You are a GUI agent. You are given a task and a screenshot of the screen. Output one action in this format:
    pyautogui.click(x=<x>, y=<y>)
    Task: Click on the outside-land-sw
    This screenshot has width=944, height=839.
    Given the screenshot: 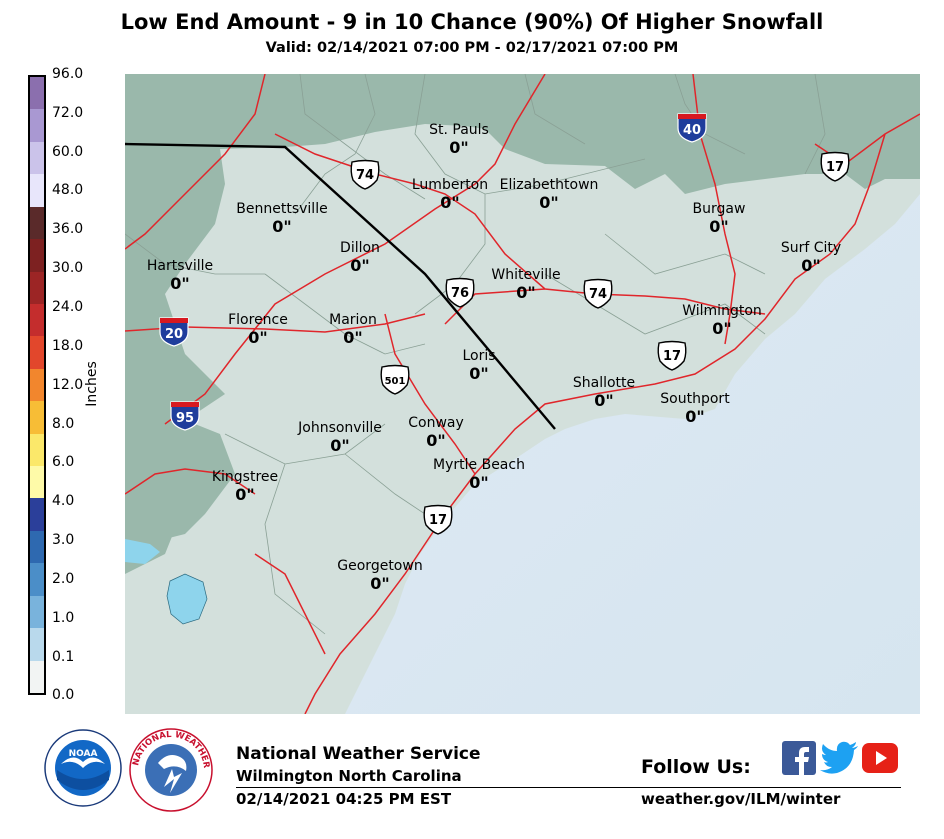 What is the action you would take?
    pyautogui.click(x=180, y=481)
    